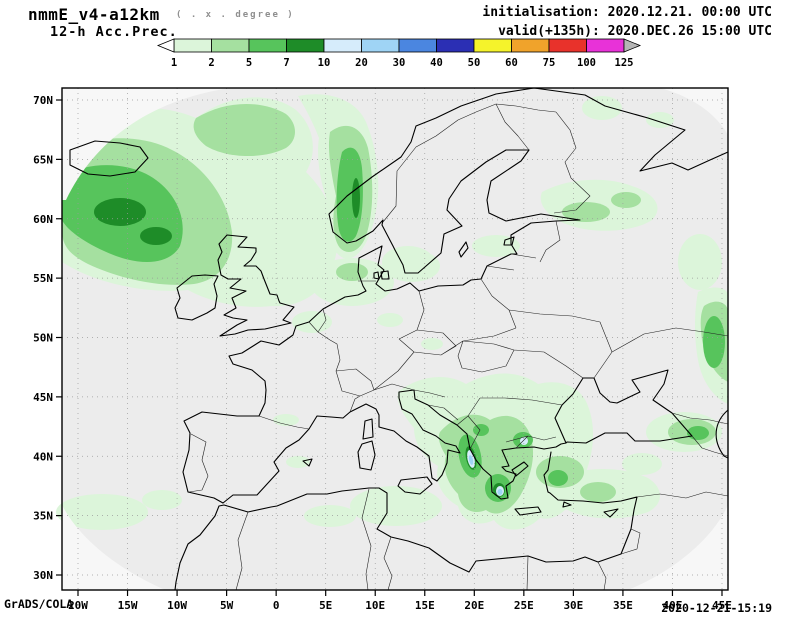 This screenshot has height=618, width=800. Describe the element at coordinates (286, 63) in the screenshot. I see `legend-boundary-label: 7` at that location.